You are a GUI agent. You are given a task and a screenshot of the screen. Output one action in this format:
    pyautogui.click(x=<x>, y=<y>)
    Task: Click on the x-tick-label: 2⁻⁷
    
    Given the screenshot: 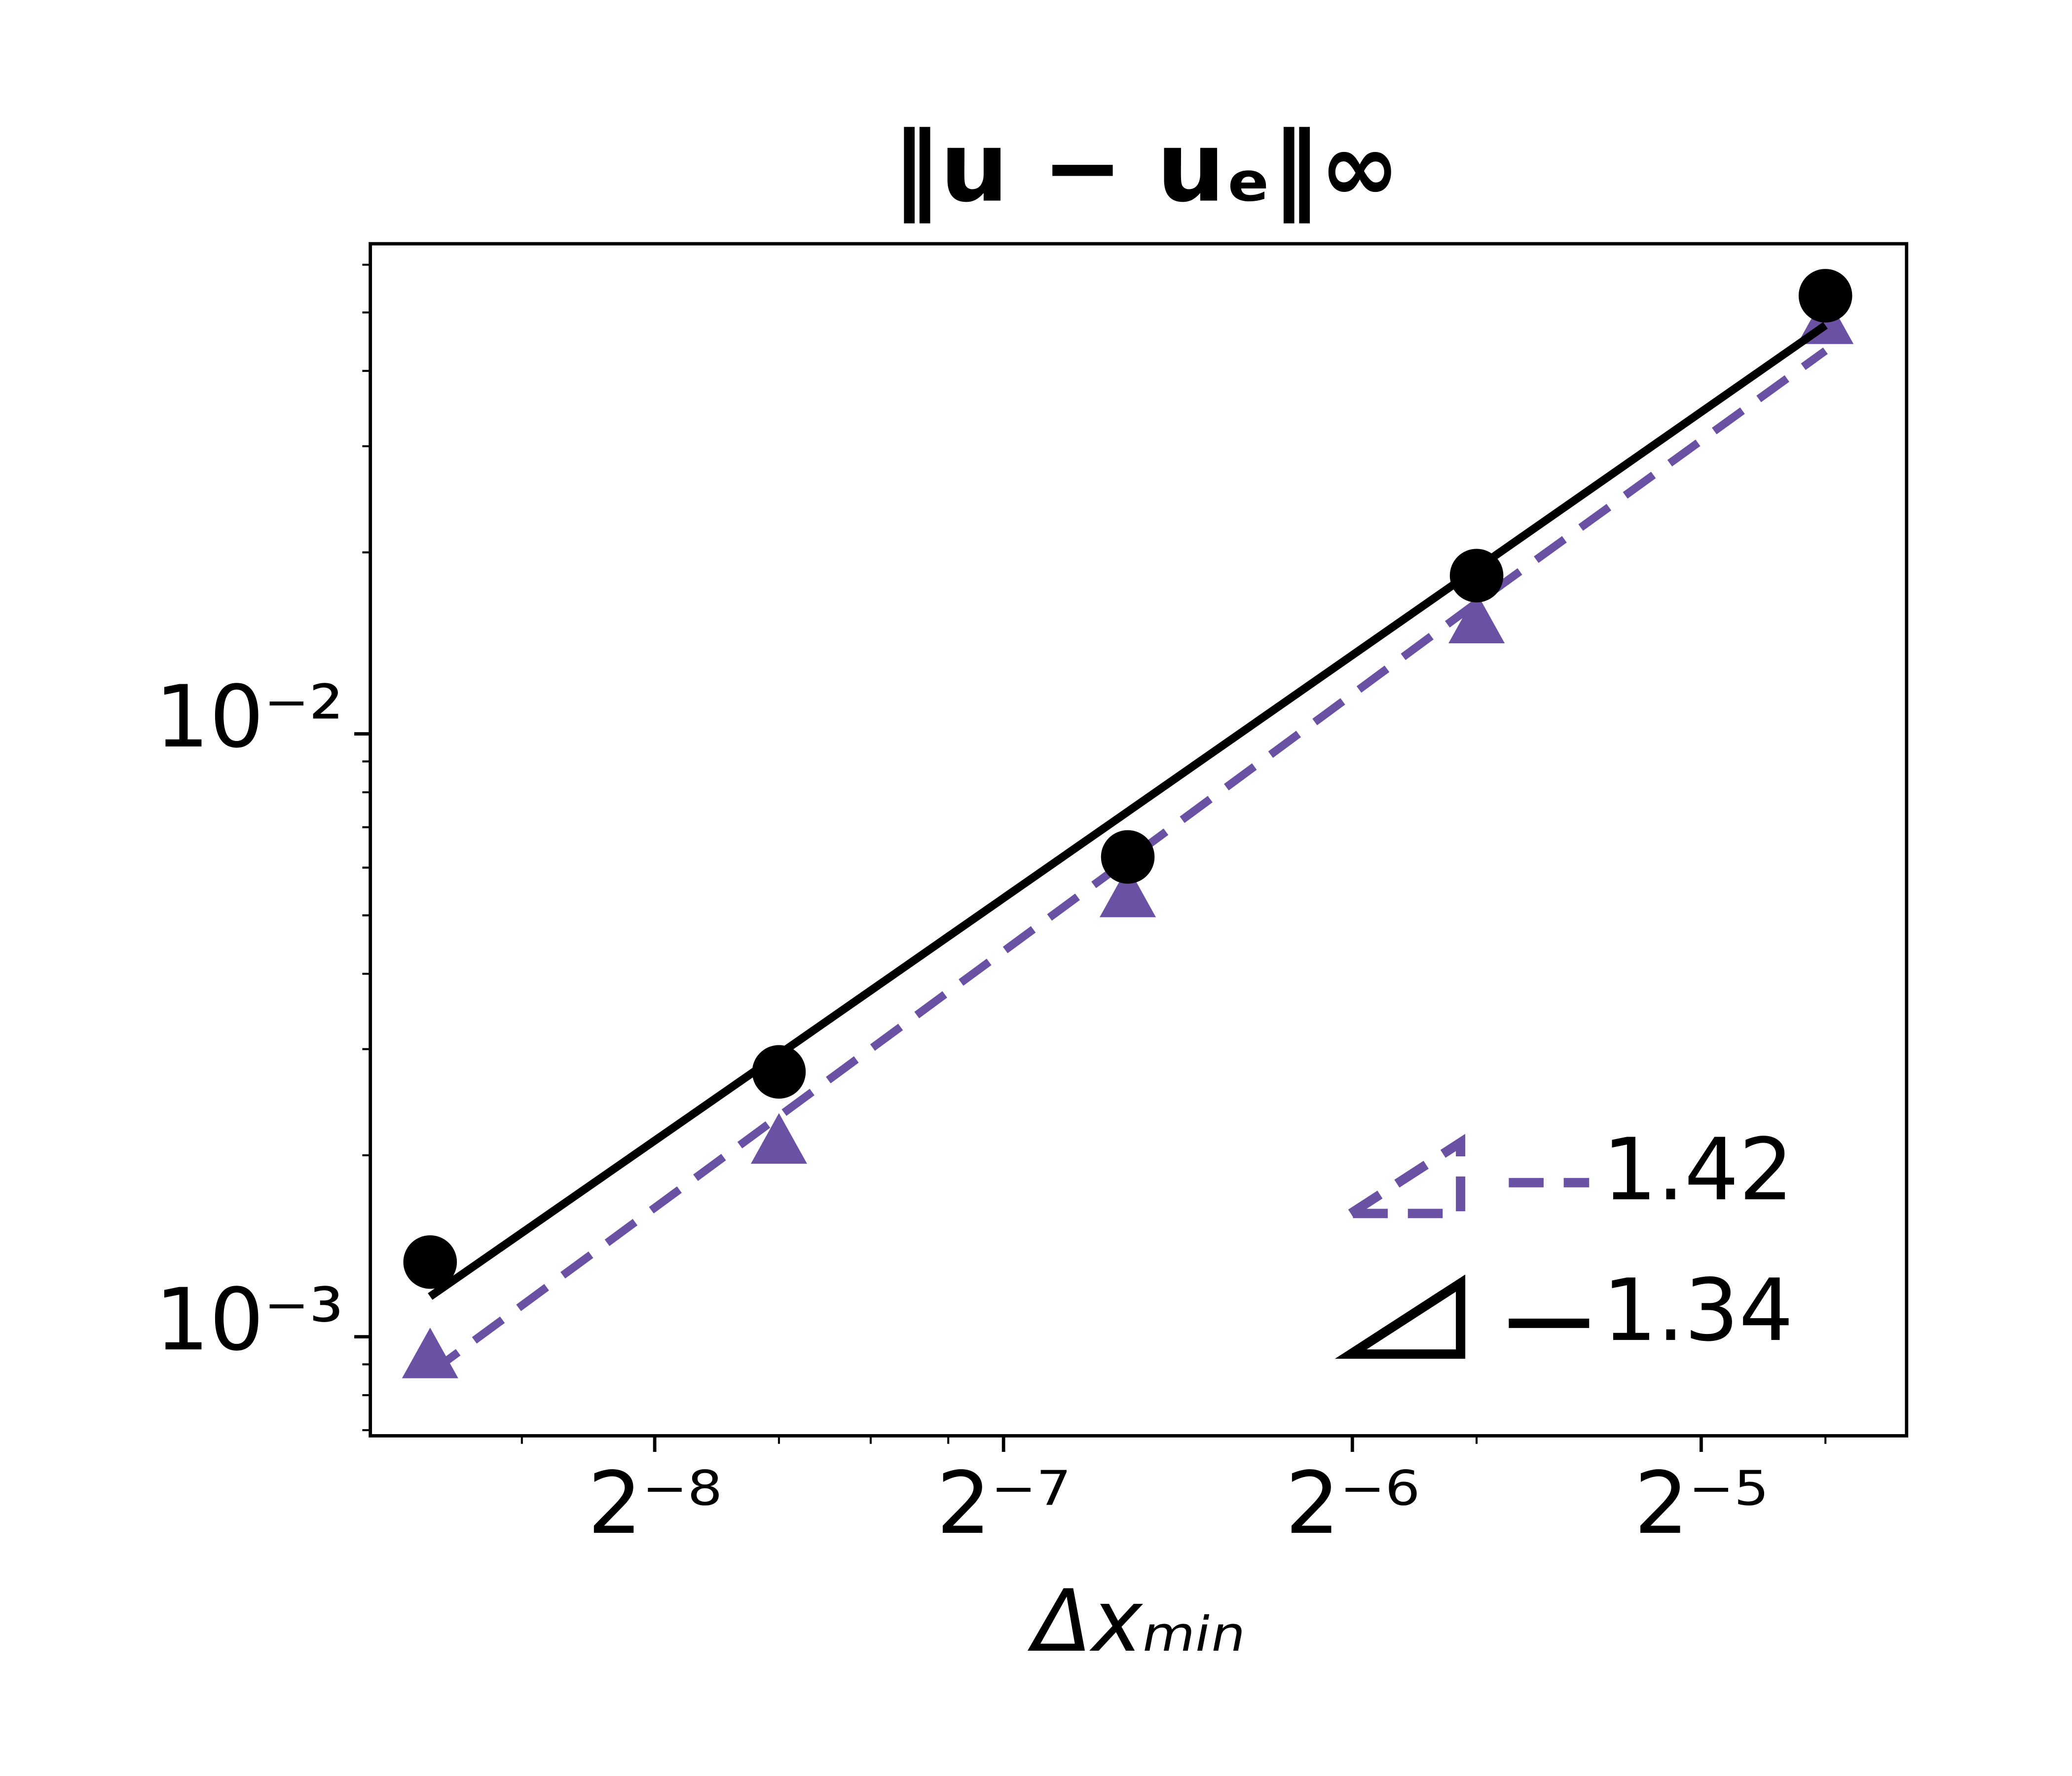 What is the action you would take?
    pyautogui.click(x=1004, y=1503)
    